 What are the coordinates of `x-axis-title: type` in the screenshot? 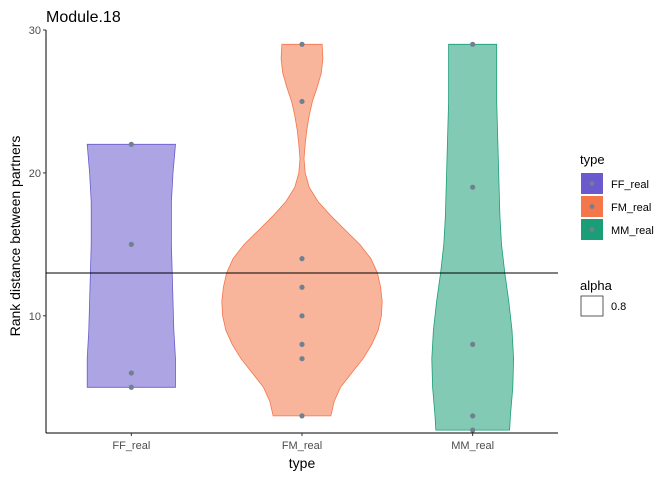 It's located at (302, 463).